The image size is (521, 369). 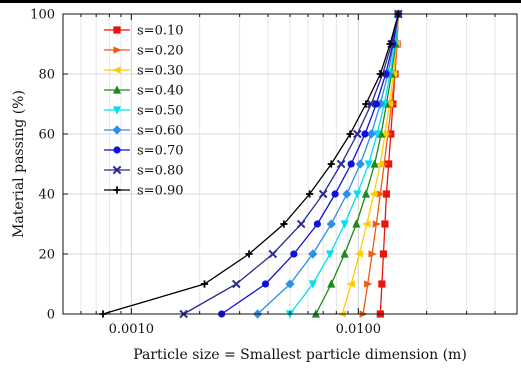 I want to click on legend-label: s=0.70, so click(x=160, y=151).